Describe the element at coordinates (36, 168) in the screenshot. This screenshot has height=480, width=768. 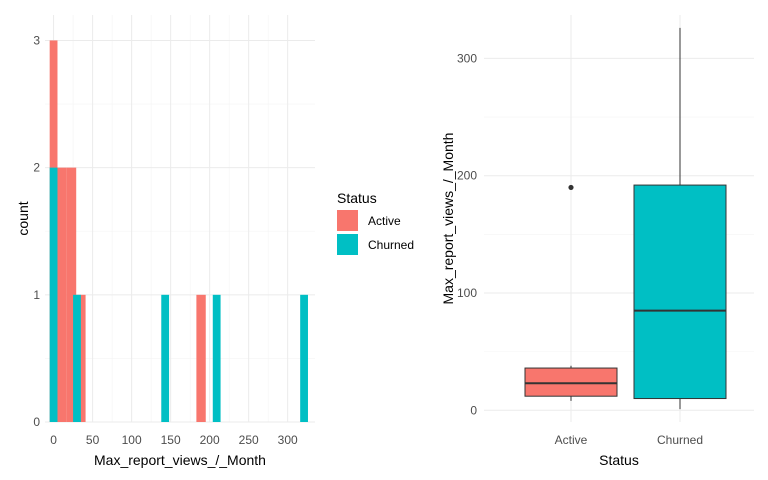
I see `hist-y-tick-label: 2` at that location.